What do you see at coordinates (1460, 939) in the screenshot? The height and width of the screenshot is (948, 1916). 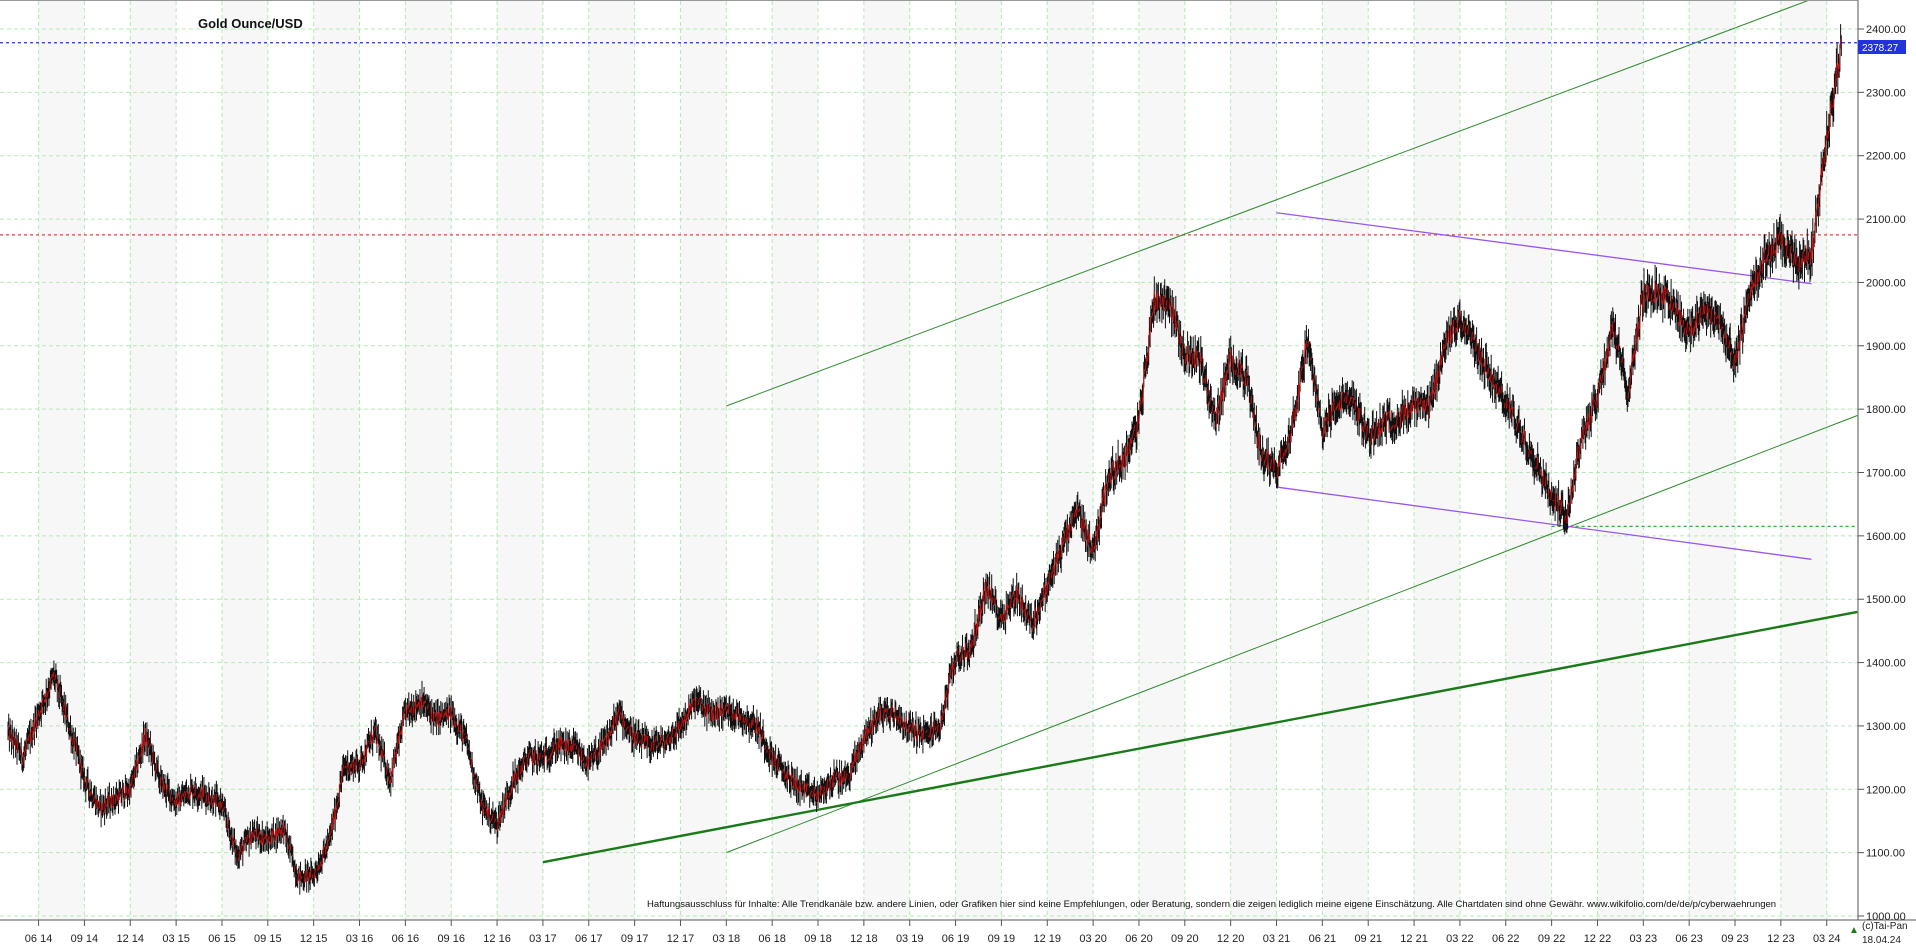 I see `x-tick-label: 03 22` at bounding box center [1460, 939].